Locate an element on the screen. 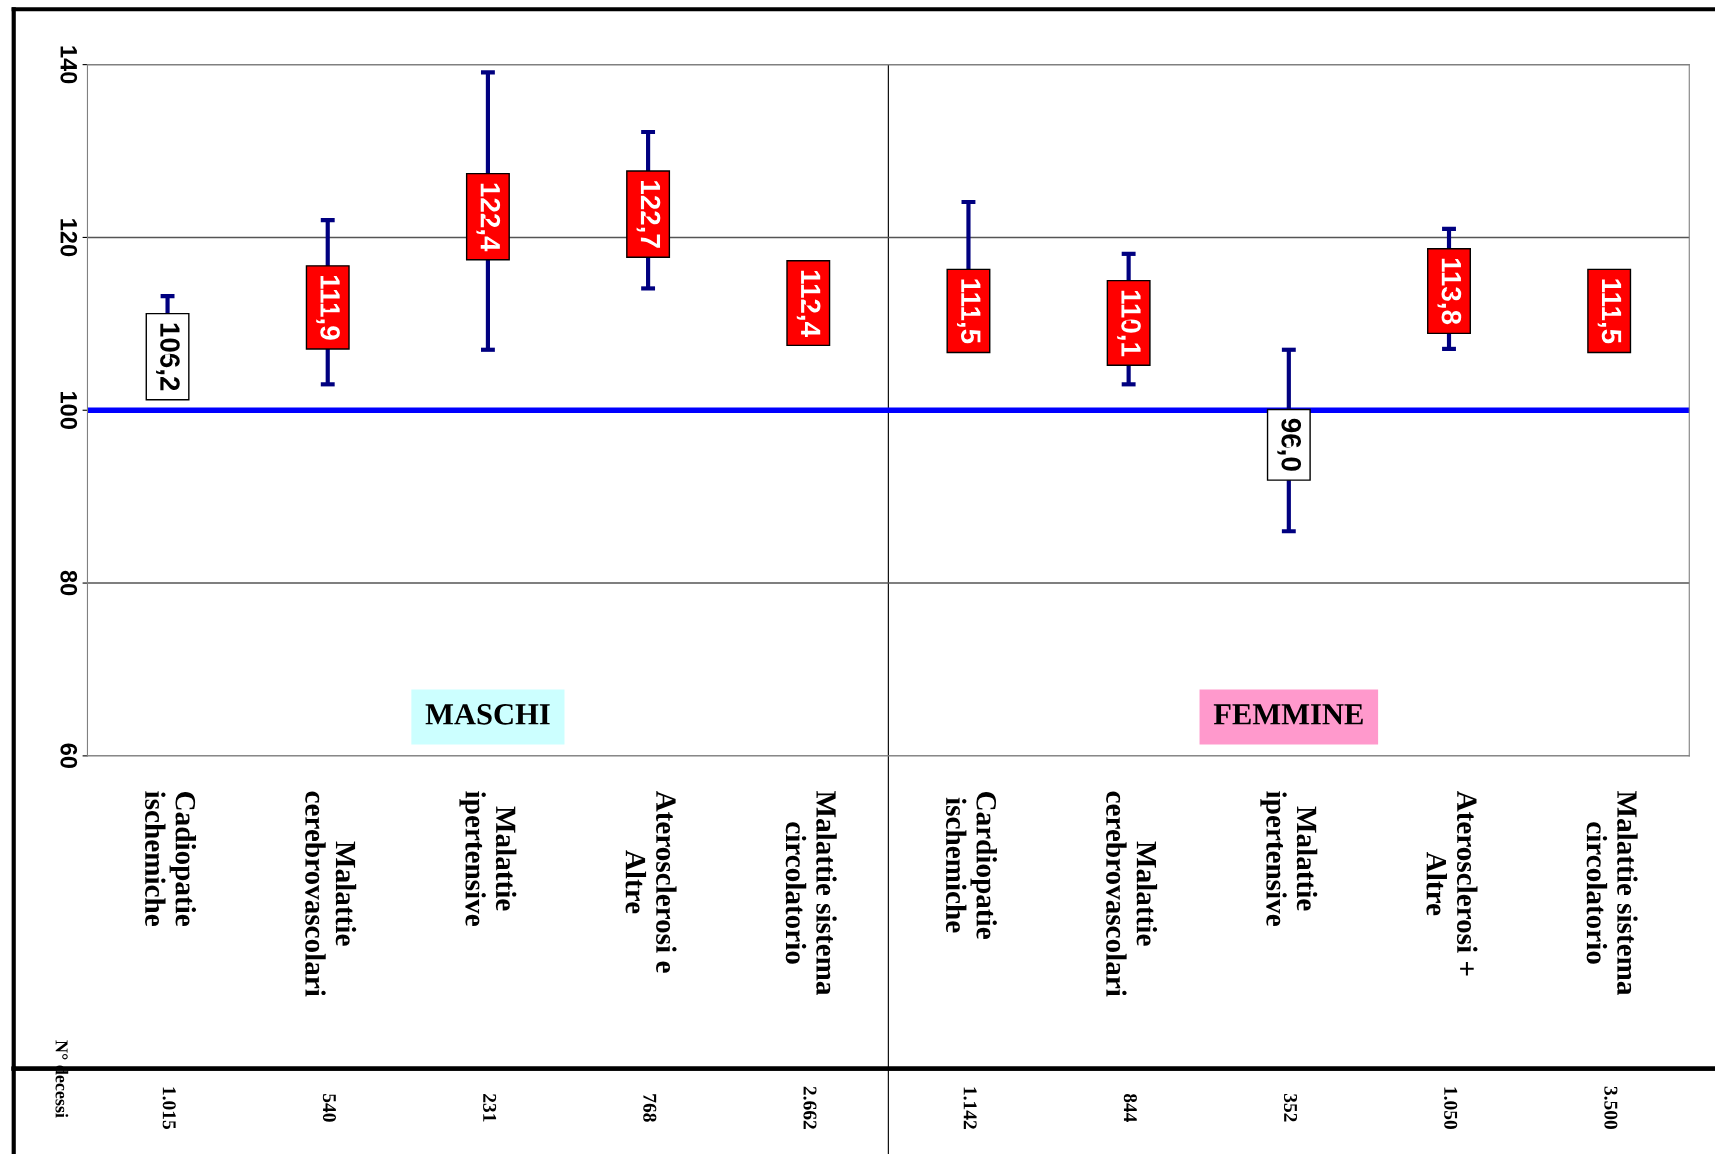 This screenshot has width=1715, height=1154. text: 1.050 is located at coordinates (1451, 1108).